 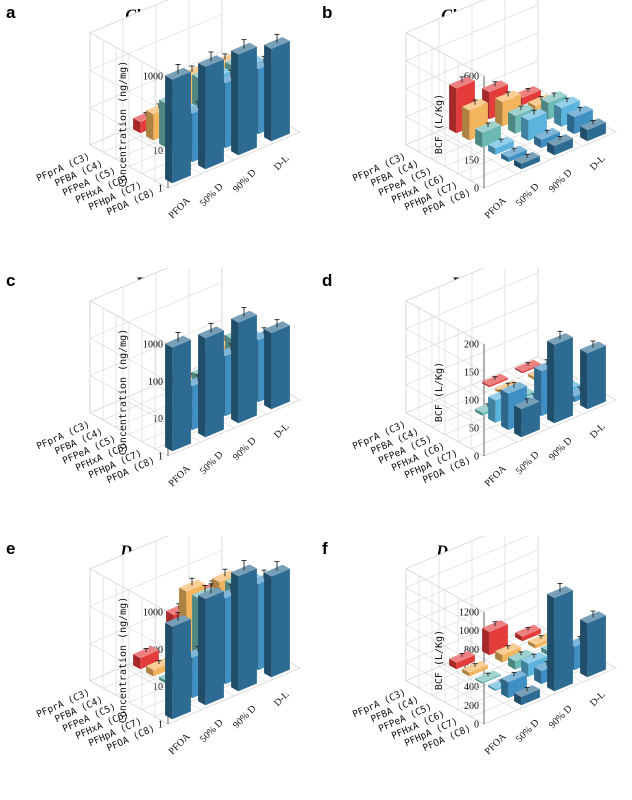 I want to click on chart-d-bar-90D-c0, so click(x=560, y=377).